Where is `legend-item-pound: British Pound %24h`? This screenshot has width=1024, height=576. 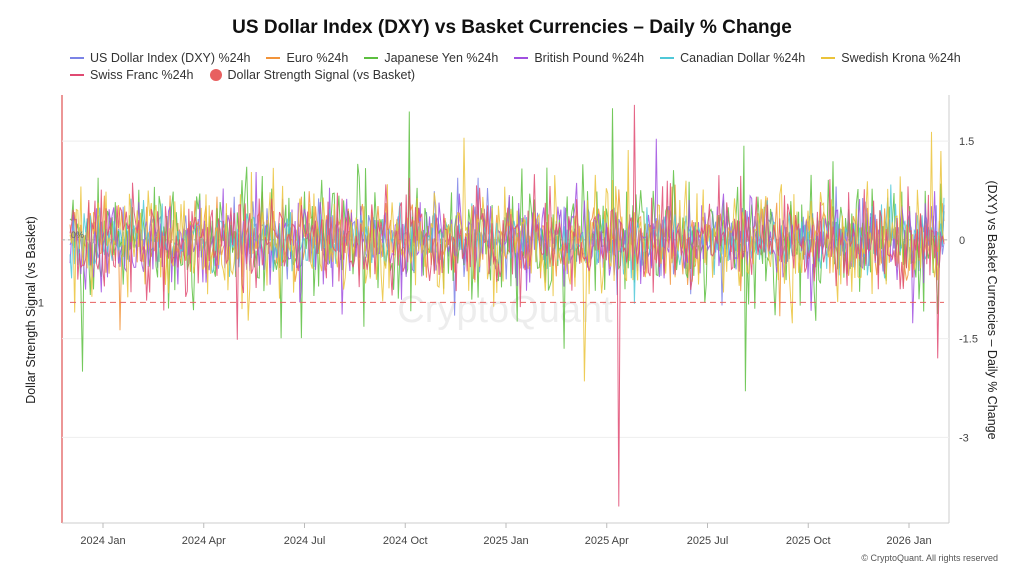
legend-item-pound: British Pound %24h is located at coordinates (579, 58).